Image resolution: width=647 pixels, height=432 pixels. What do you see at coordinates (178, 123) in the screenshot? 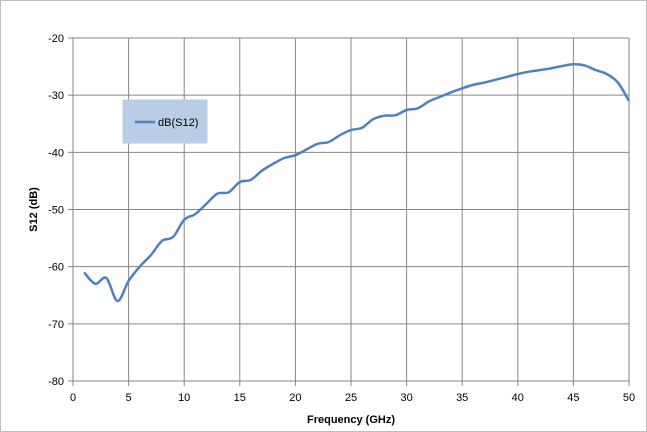
I see `legend-entry: dB(S12)` at bounding box center [178, 123].